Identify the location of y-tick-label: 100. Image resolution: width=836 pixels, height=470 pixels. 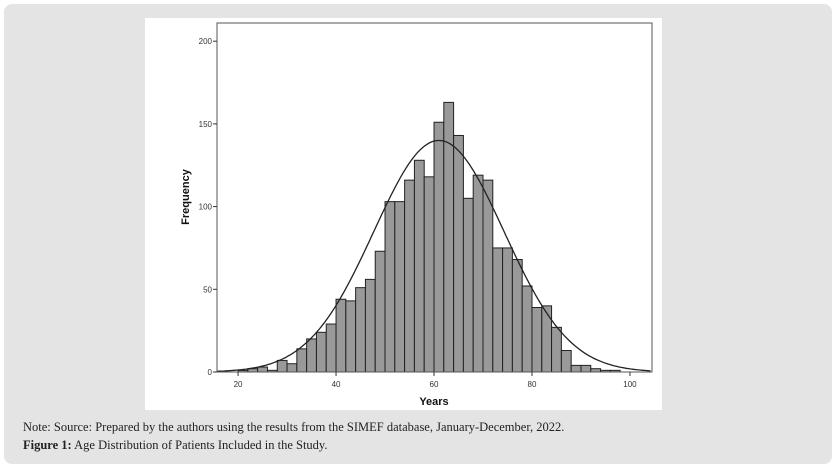
(206, 207).